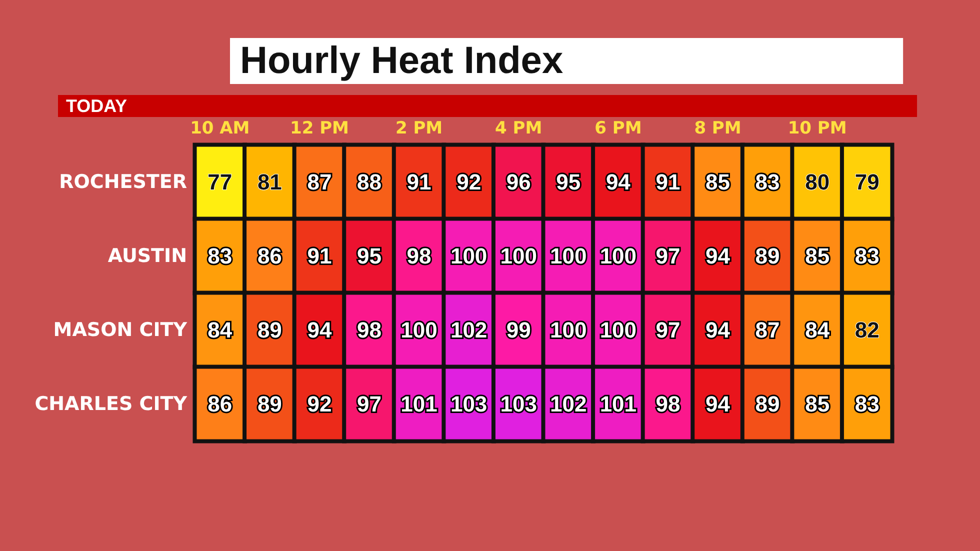 Image resolution: width=980 pixels, height=551 pixels. What do you see at coordinates (111, 404) in the screenshot?
I see `y-tick-label: CHARLES CITY` at bounding box center [111, 404].